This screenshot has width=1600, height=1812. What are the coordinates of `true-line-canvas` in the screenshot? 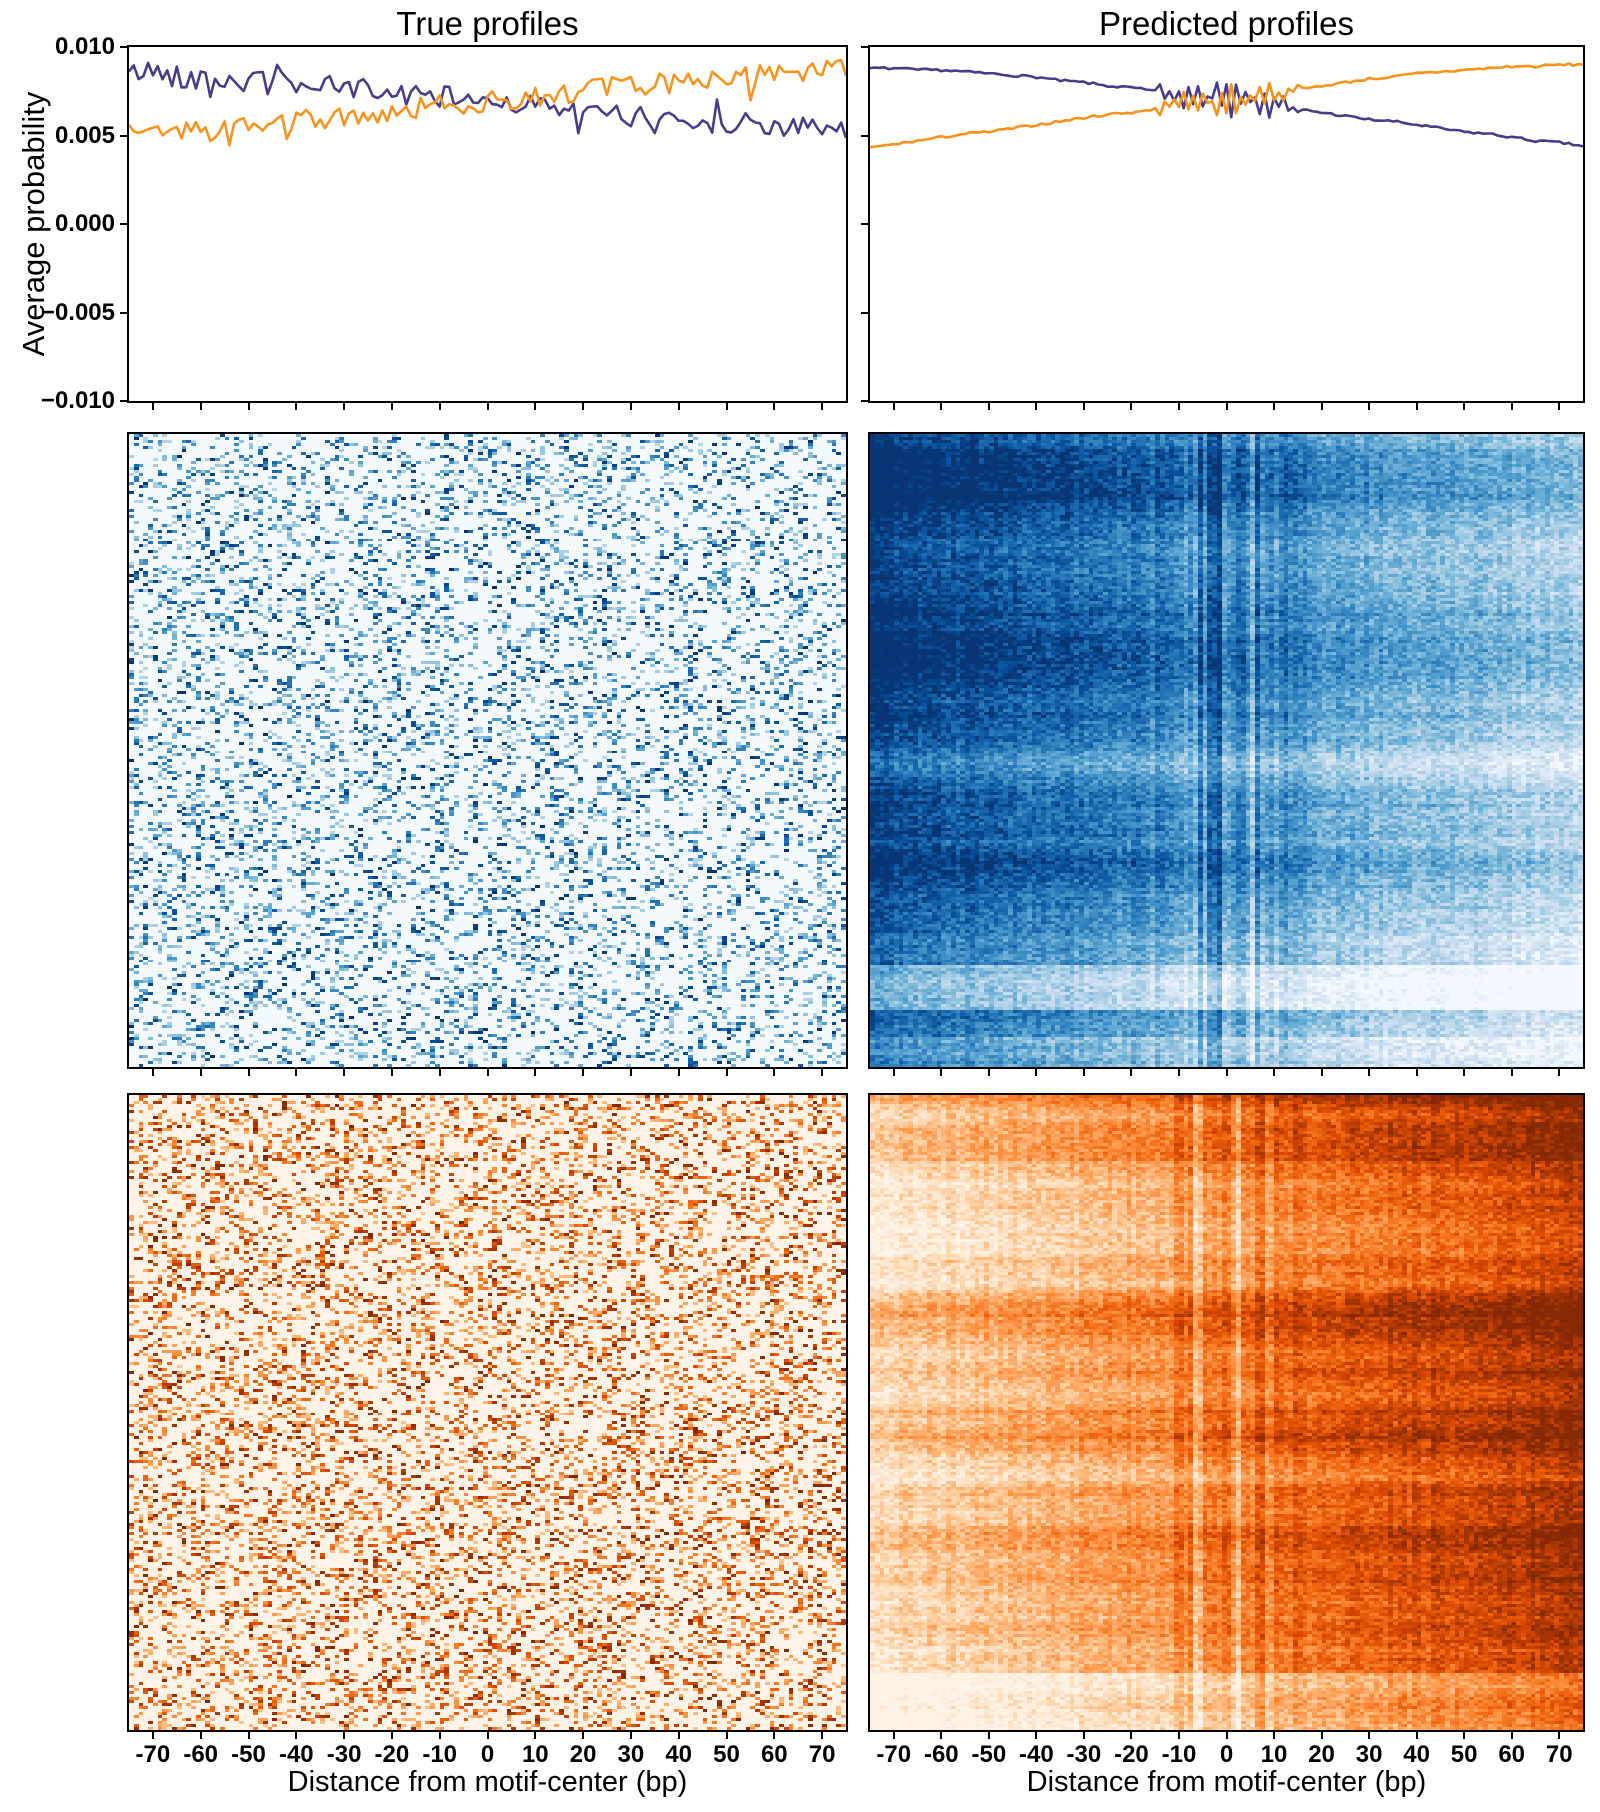 It's located at (487, 224).